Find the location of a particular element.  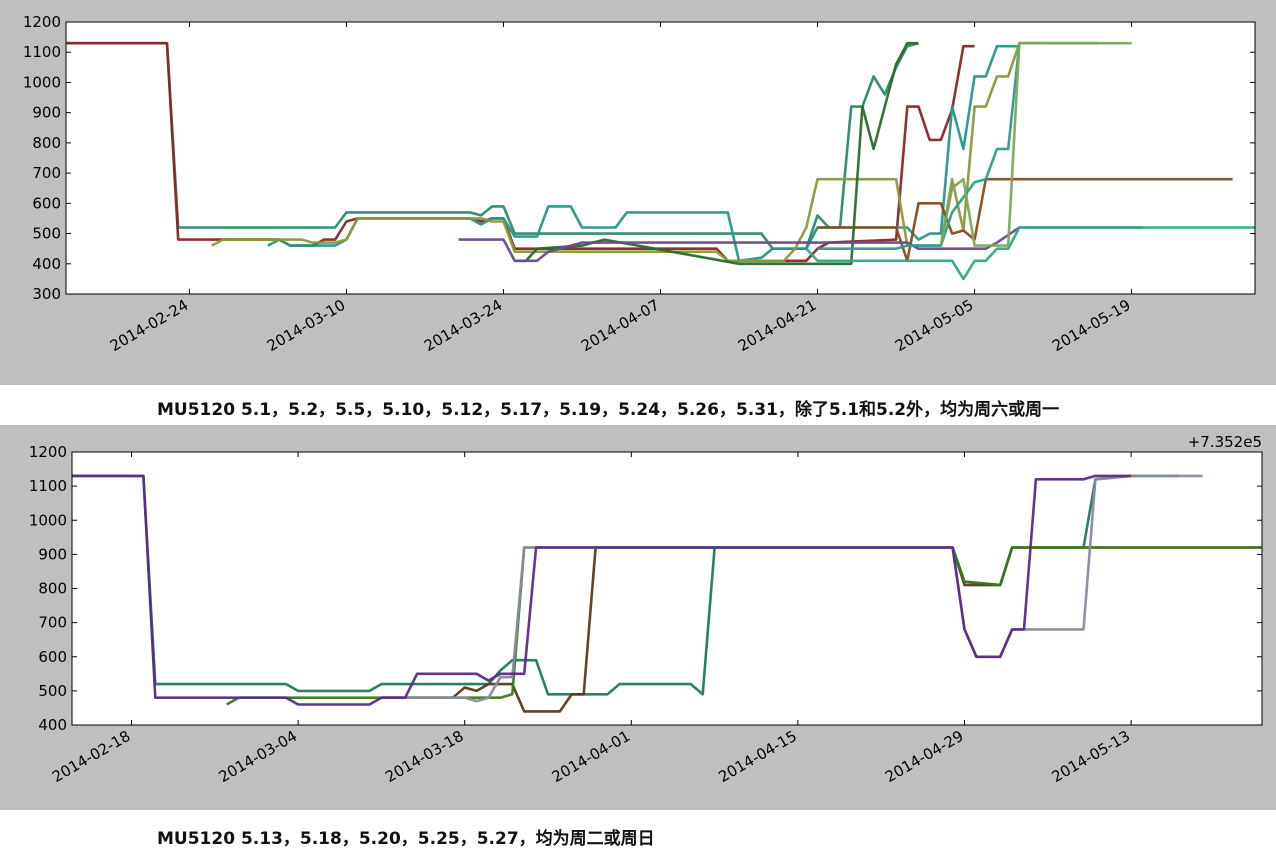

bottom-chart-caption: MU5120 5.13，5.18，5.20，5.25，5.27，均为周二或周日 is located at coordinates (406, 839).